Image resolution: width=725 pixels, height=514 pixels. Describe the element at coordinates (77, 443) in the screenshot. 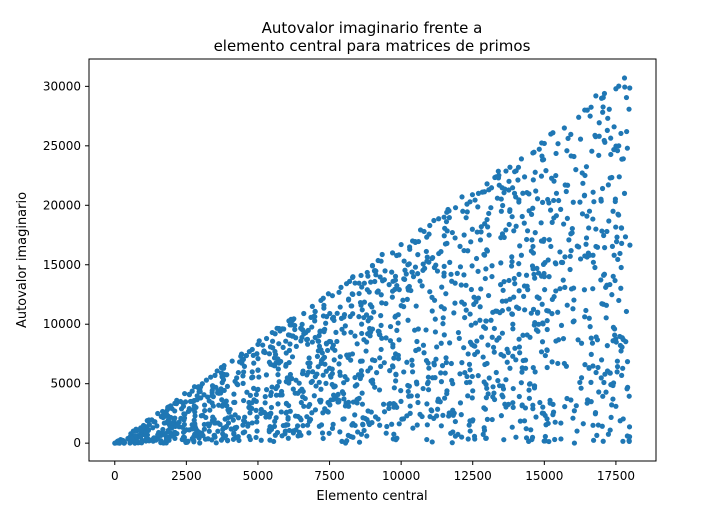

I see `y-tick-label: 0` at that location.